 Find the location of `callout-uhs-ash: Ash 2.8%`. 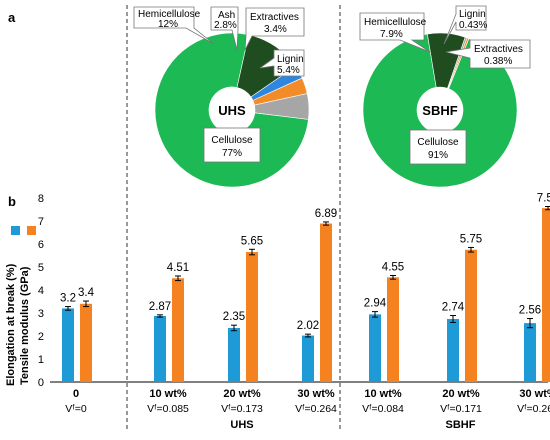

callout-uhs-ash: Ash 2.8% is located at coordinates (224, 28).